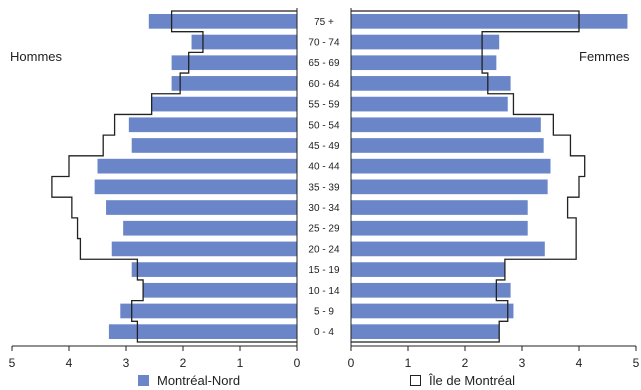  I want to click on legend-item-montreal-nord: Montréal-Nord, so click(189, 380).